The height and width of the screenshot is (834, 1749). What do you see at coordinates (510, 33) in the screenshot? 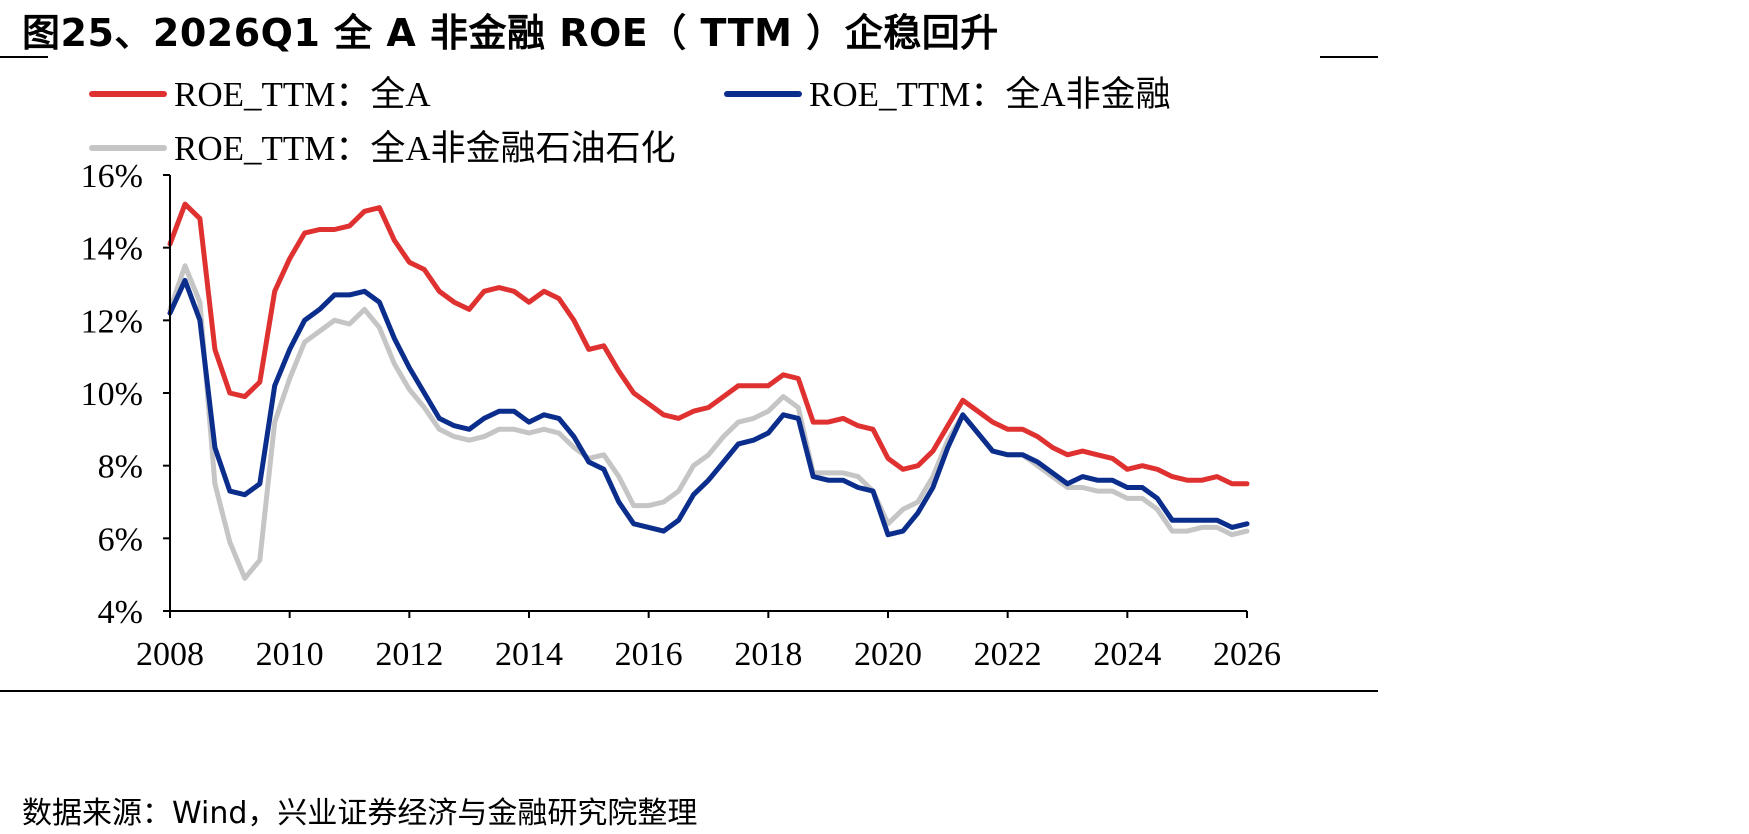
I see `chart-title: 图25、2026Q1 全 A 非金融 ROE（ TTM ）企稳回升` at bounding box center [510, 33].